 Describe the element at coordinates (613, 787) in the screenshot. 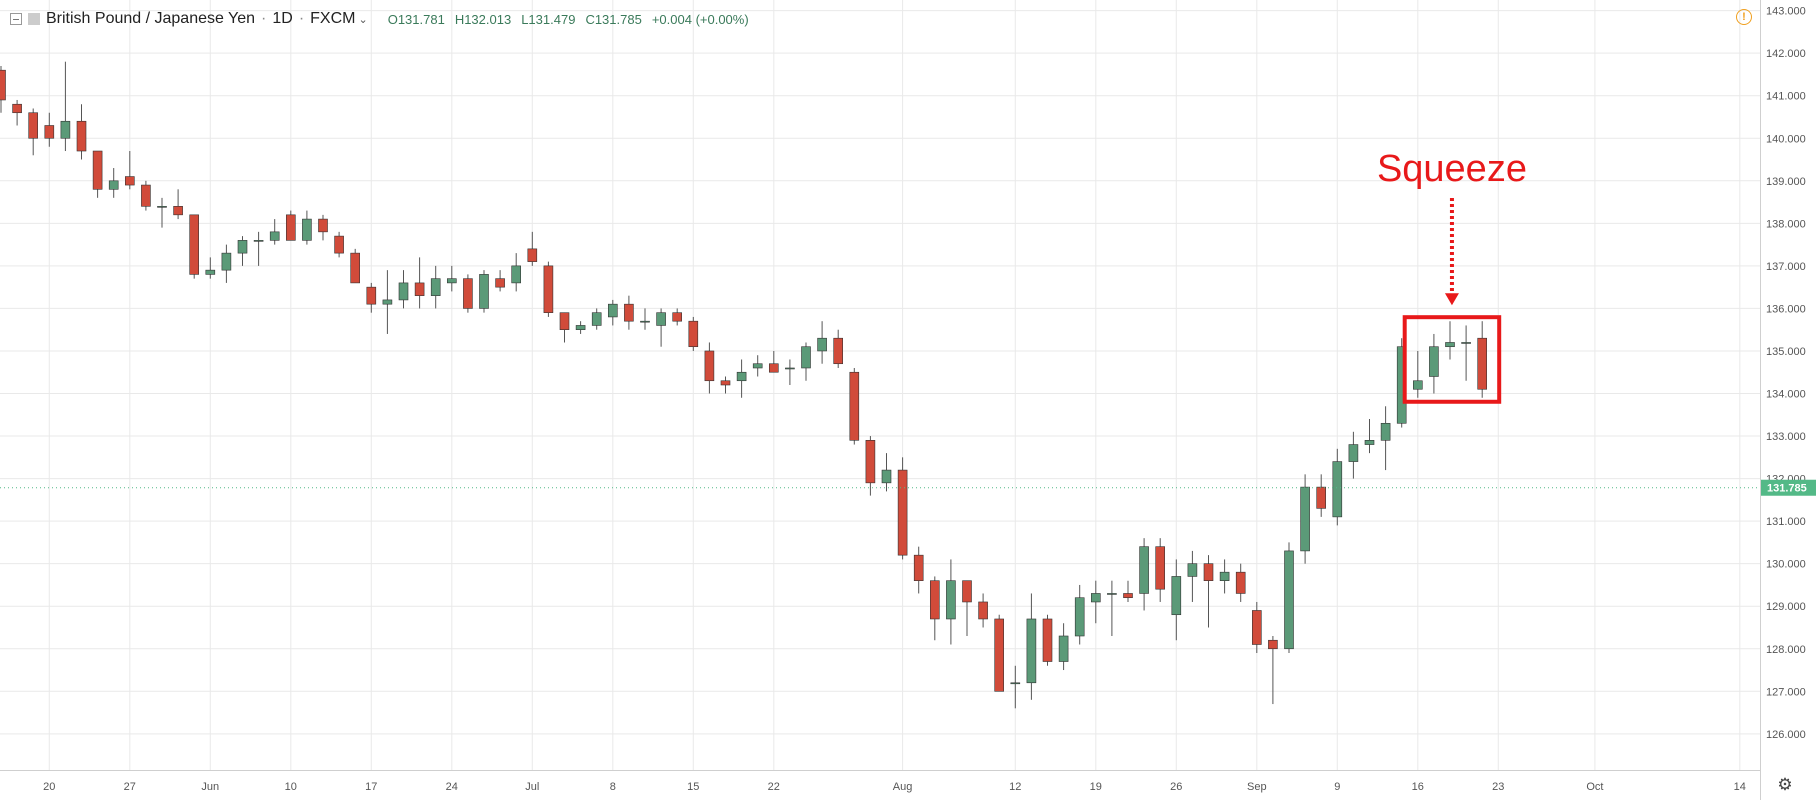

I see `date-tick-label: 8` at that location.